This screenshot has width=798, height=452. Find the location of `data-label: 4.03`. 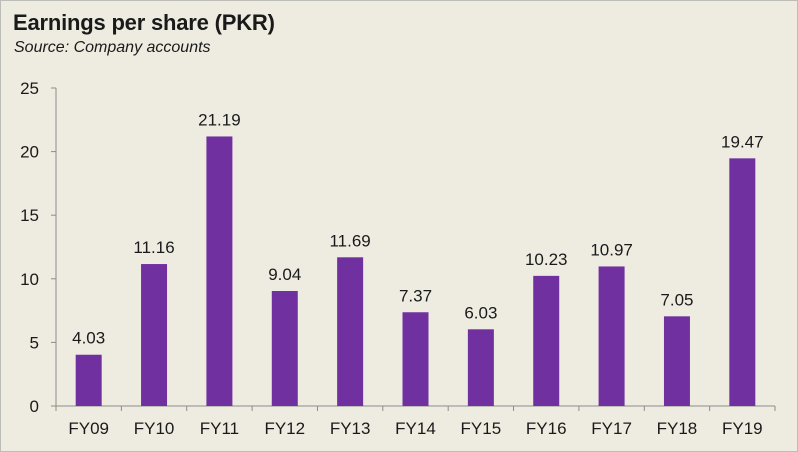

data-label: 4.03 is located at coordinates (88, 338).